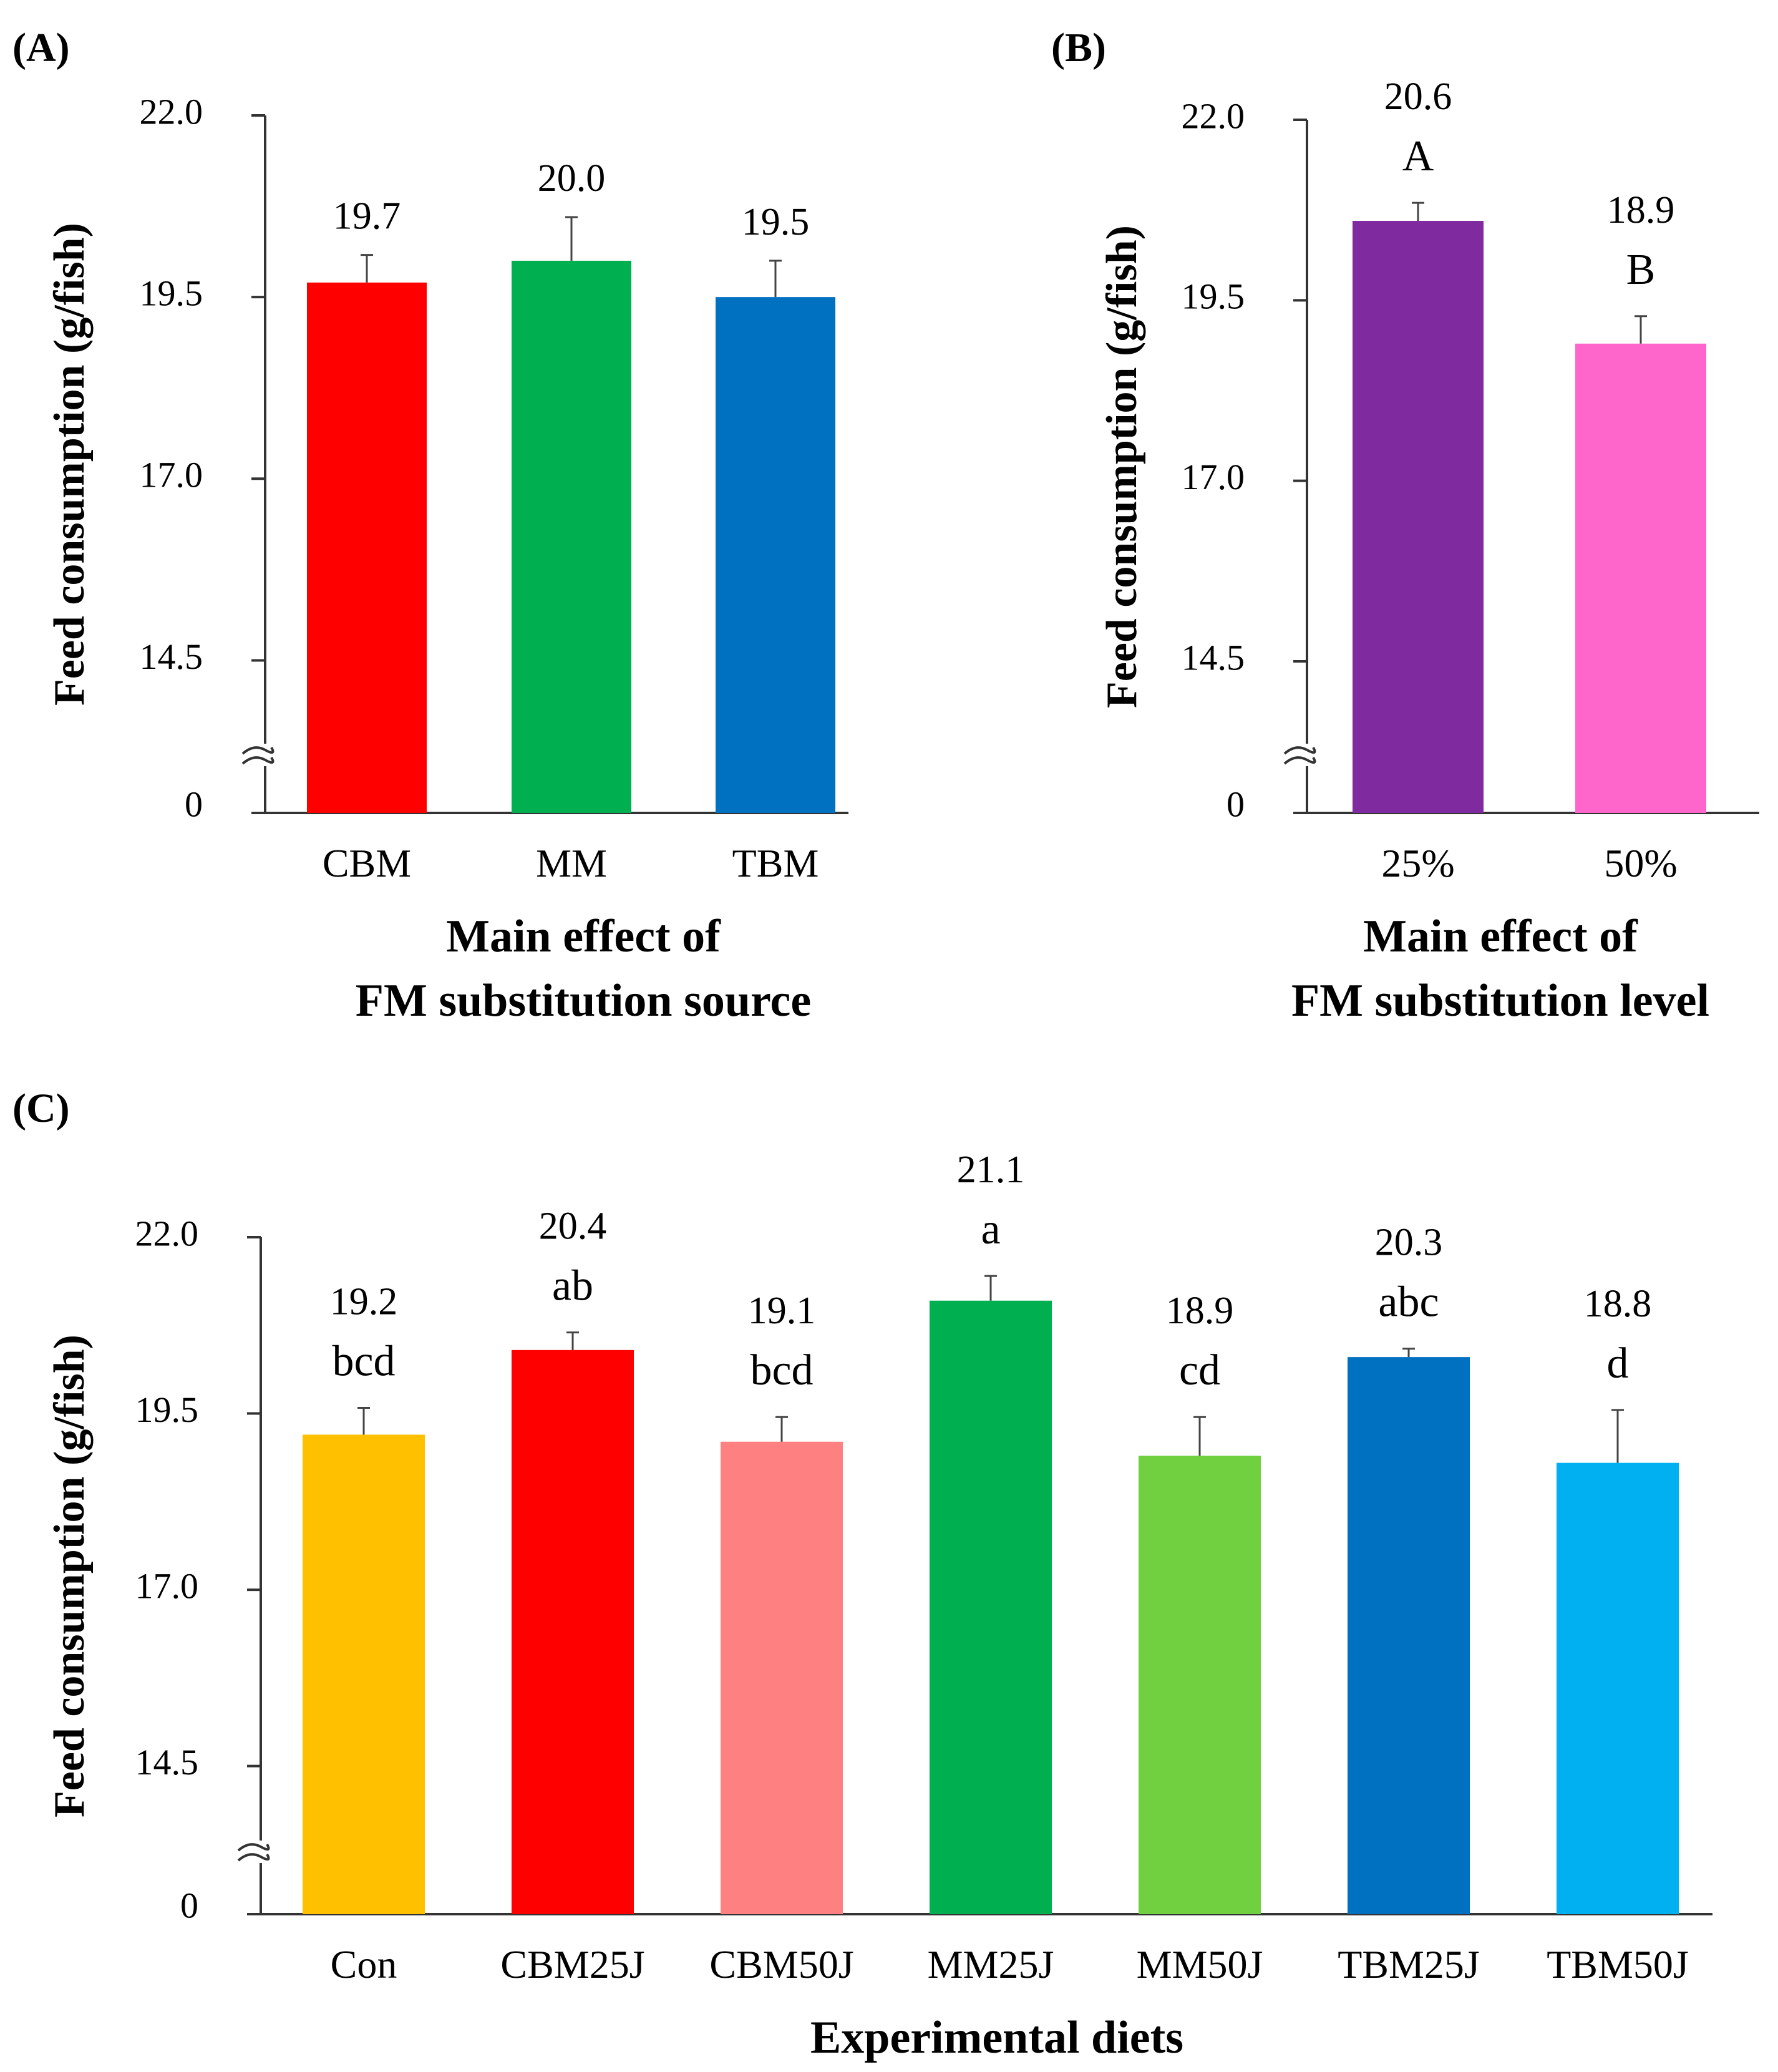 The width and height of the screenshot is (1778, 2072). Describe the element at coordinates (1078, 48) in the screenshot. I see `panel-b-label: (B)` at that location.